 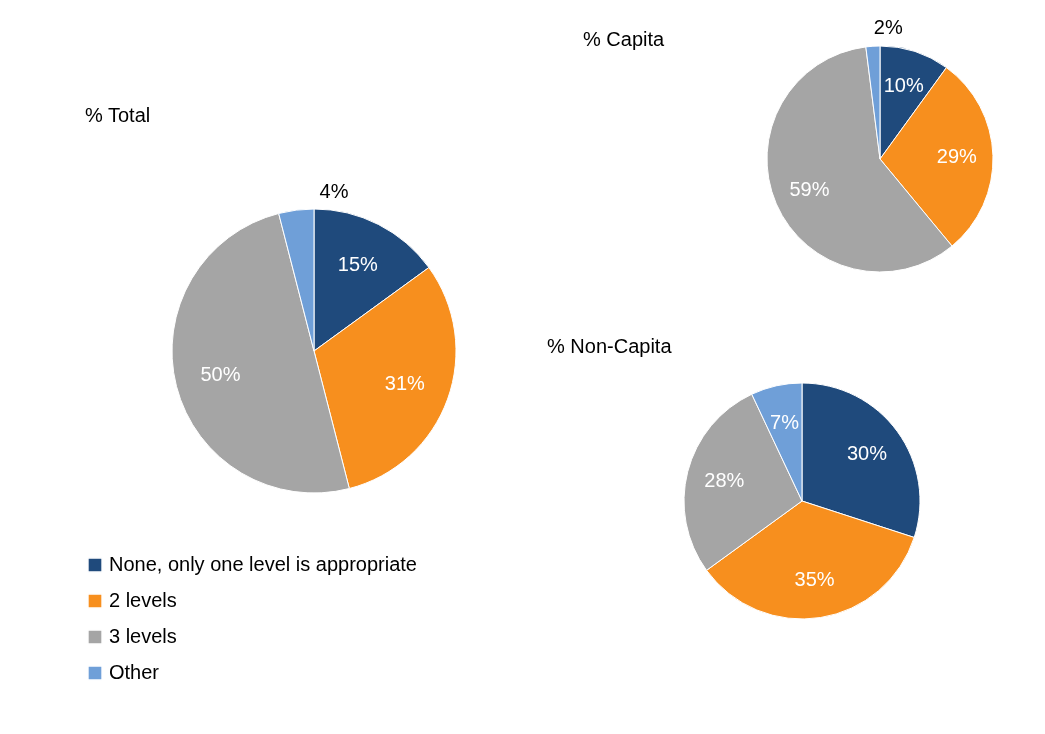 I want to click on data-label: 29%, so click(x=957, y=155).